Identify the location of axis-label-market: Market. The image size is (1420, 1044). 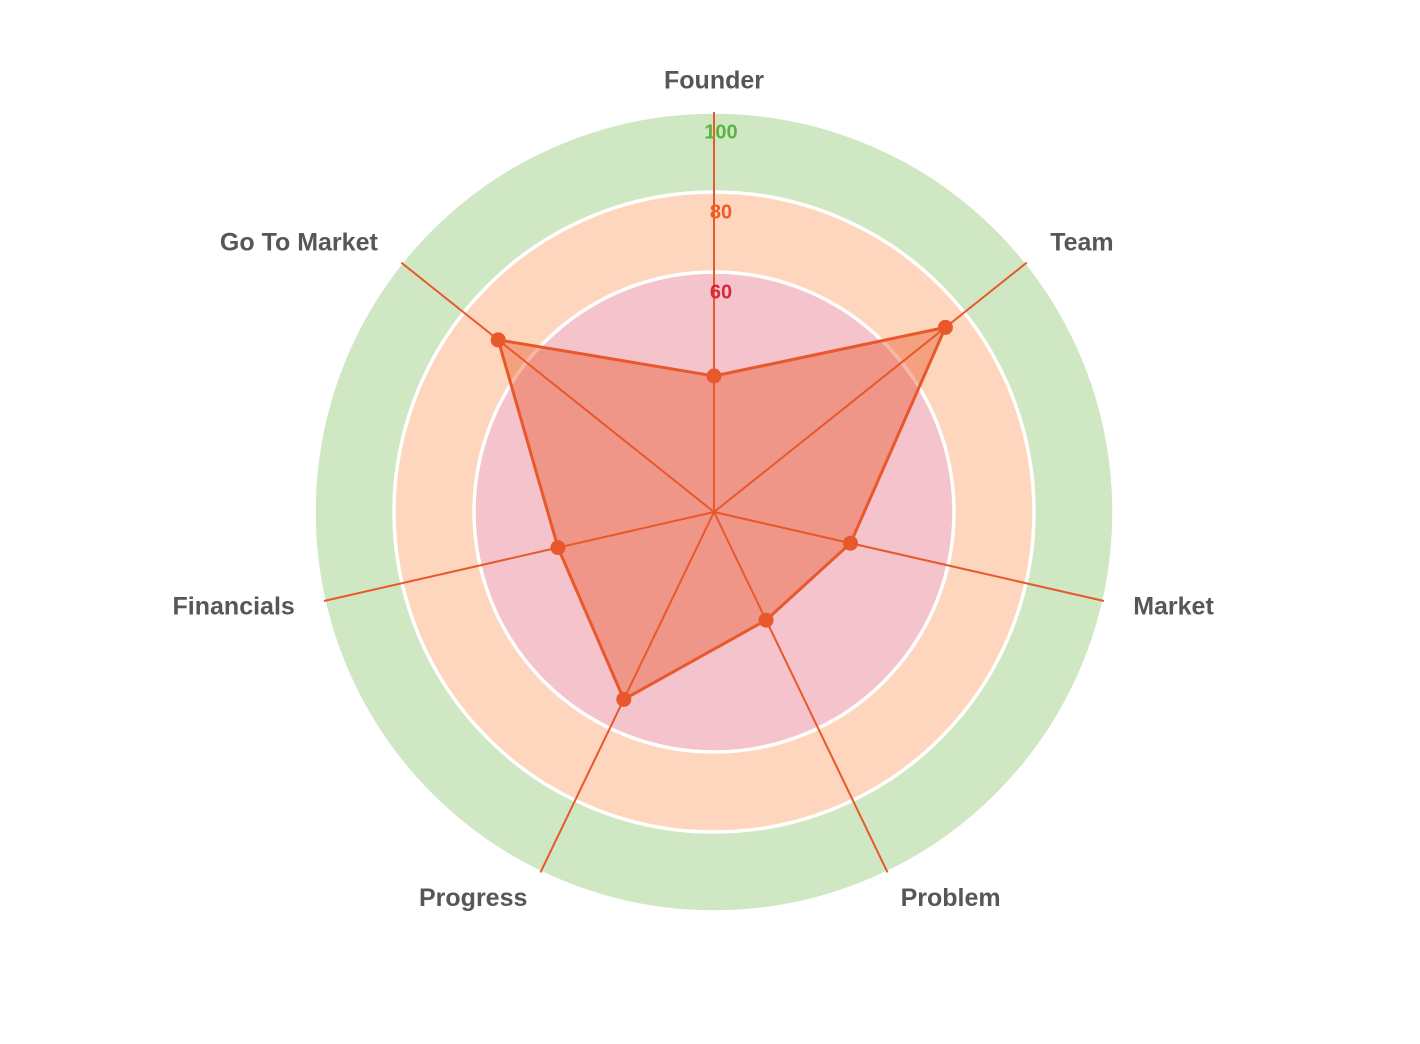
(1173, 606).